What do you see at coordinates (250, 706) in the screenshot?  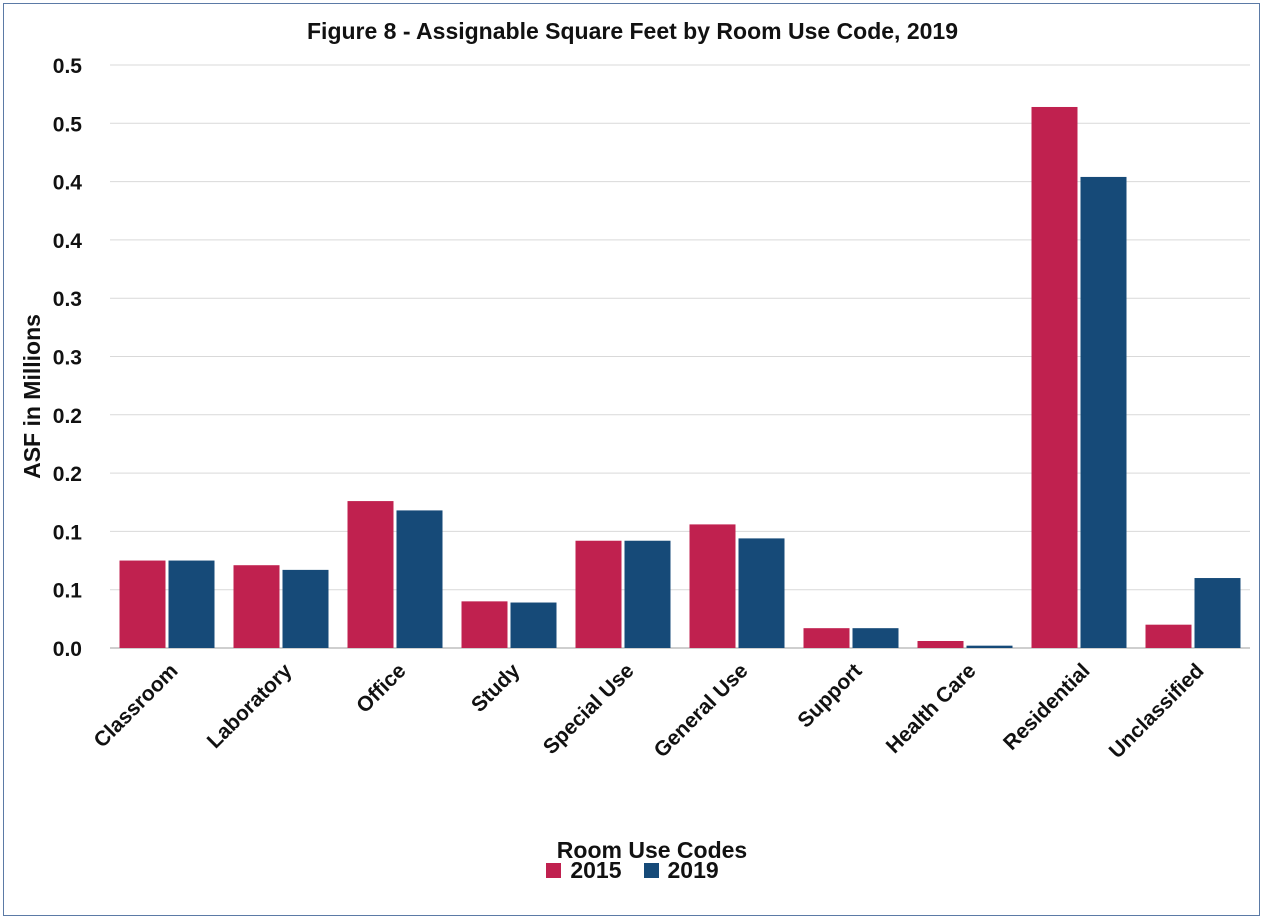 I see `x-tick-label: Laboratory` at bounding box center [250, 706].